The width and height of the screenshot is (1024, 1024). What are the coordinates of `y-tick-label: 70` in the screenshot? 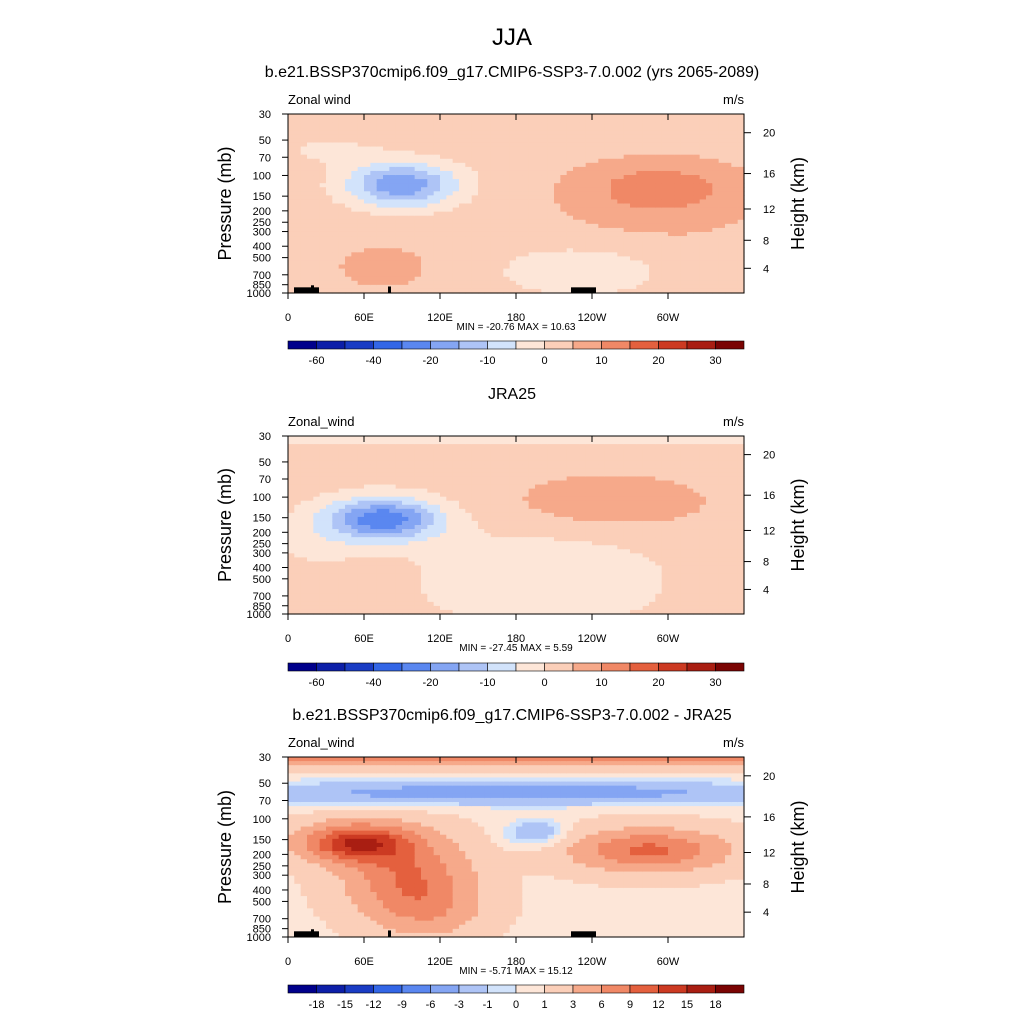 It's located at (265, 158).